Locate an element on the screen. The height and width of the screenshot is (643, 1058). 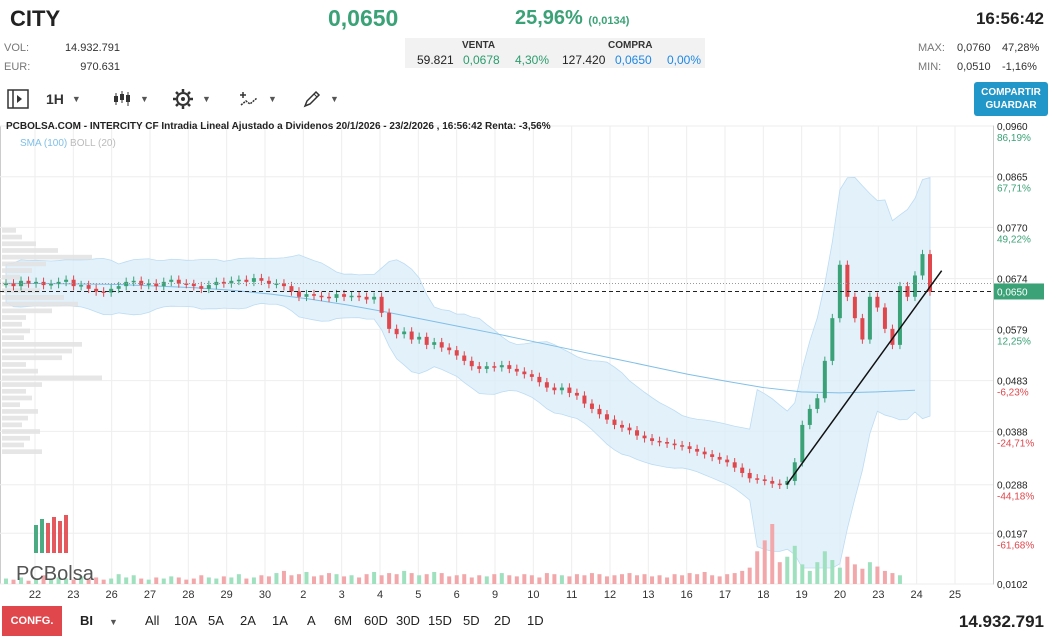
panel-toggle-button is located at coordinates (18, 99).